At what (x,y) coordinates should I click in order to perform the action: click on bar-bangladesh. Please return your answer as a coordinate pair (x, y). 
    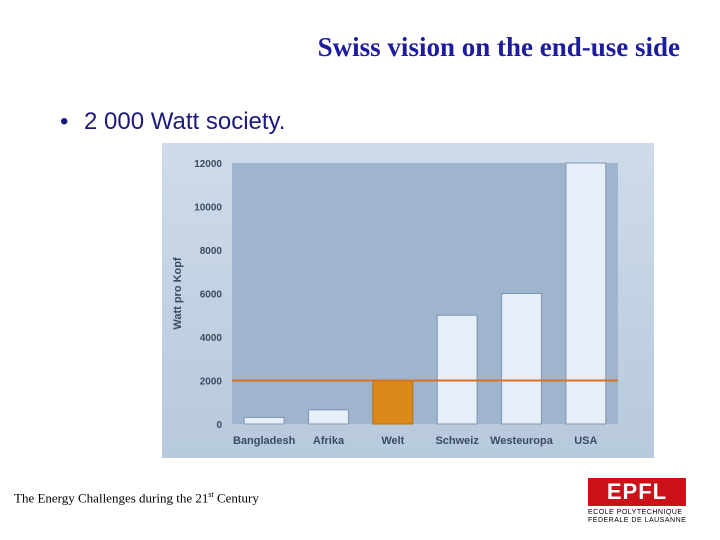
    Looking at the image, I should click on (264, 420).